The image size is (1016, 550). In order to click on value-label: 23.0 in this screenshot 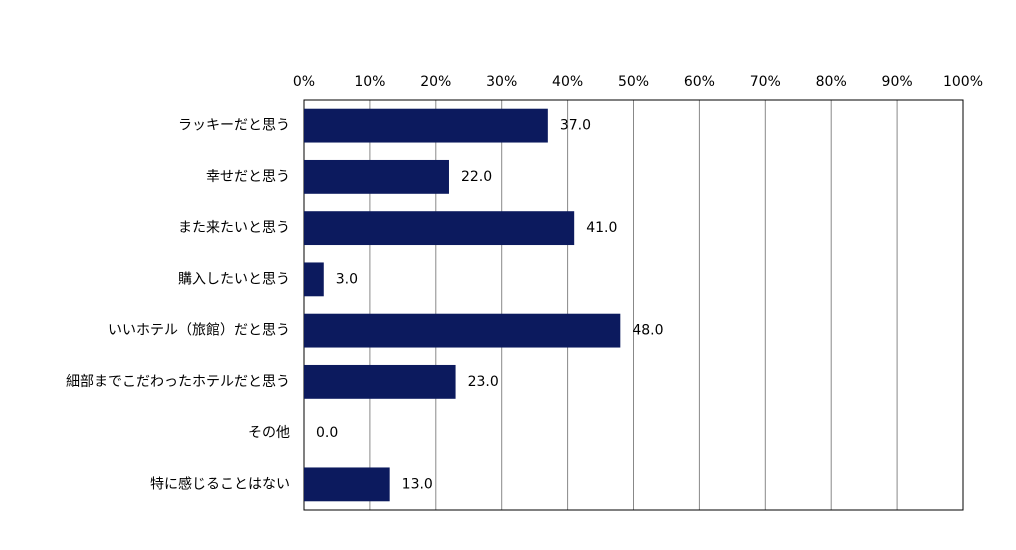, I will do `click(483, 382)`.